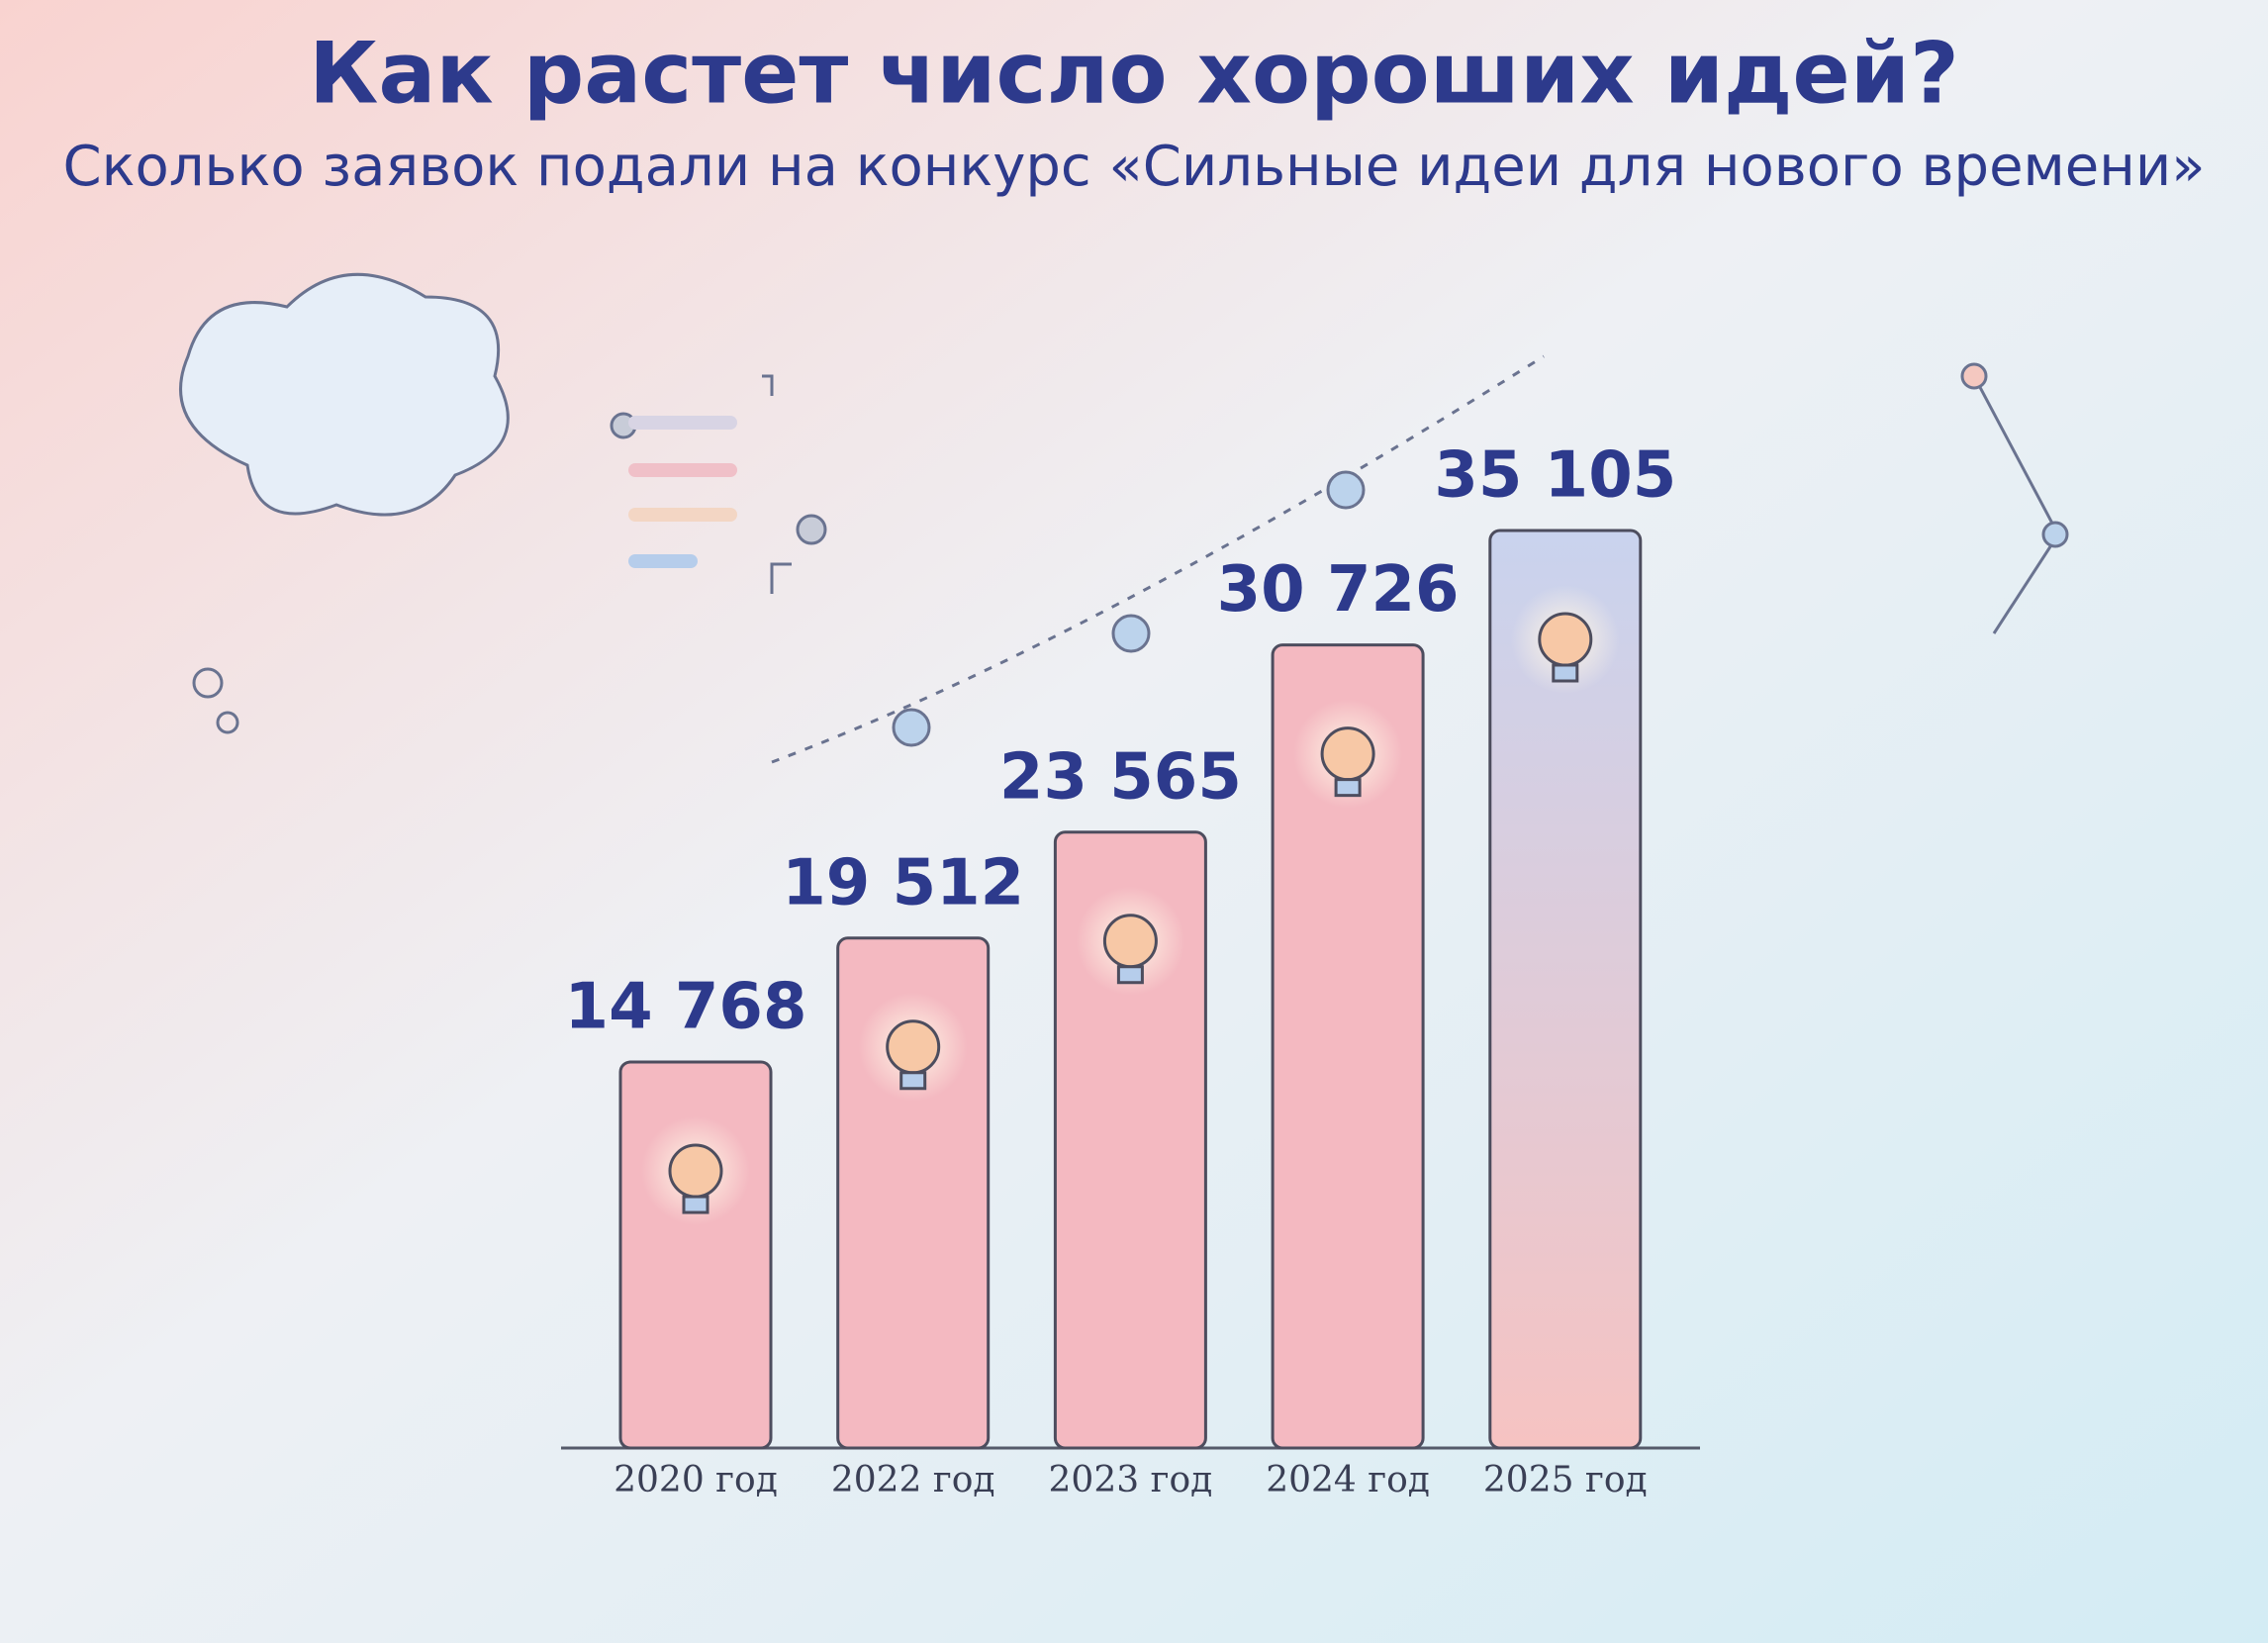 The image size is (2268, 1643). Describe the element at coordinates (903, 882) in the screenshot. I see `value-label: 19 512` at that location.